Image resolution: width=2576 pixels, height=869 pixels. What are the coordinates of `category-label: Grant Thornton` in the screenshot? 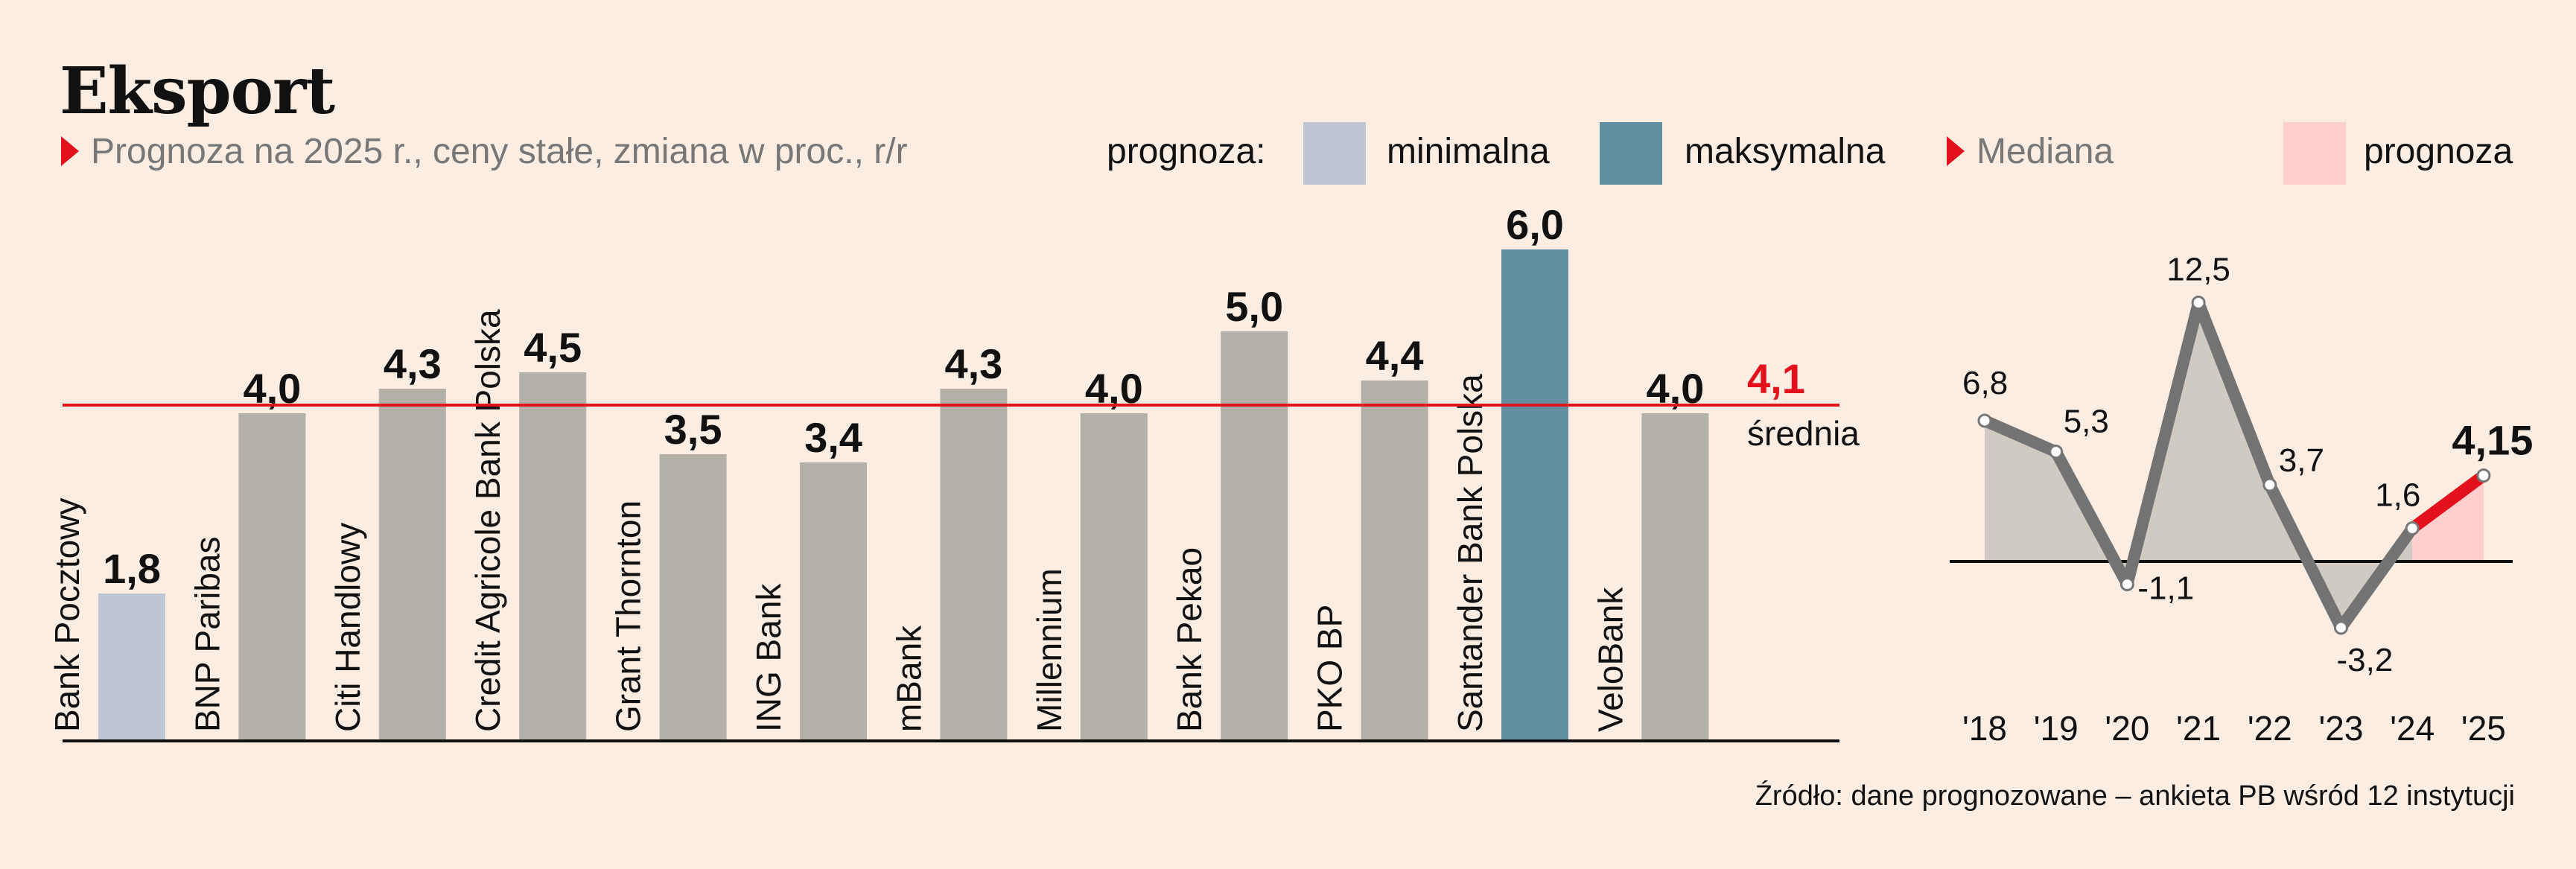 It's located at (628, 616).